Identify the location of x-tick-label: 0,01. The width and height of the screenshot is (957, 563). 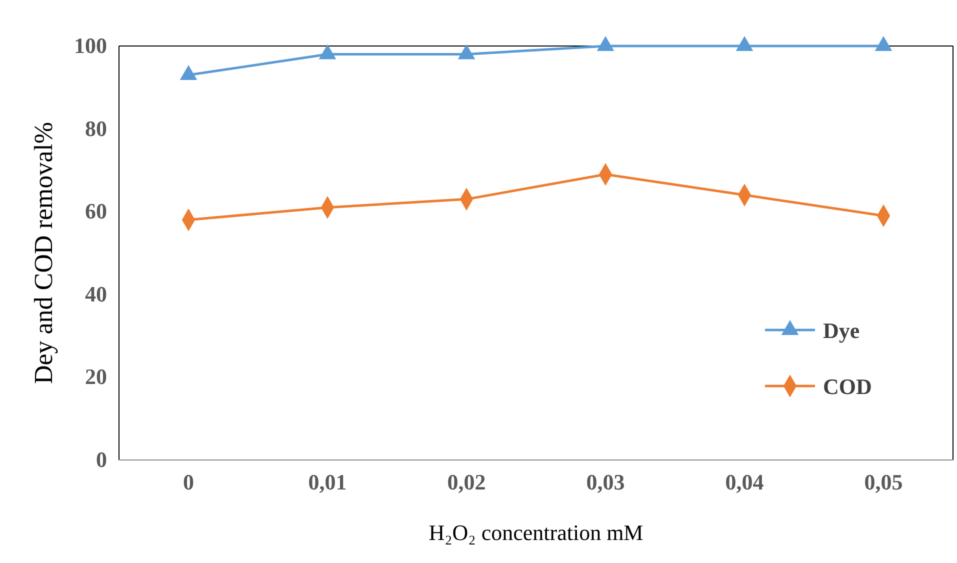
(327, 482).